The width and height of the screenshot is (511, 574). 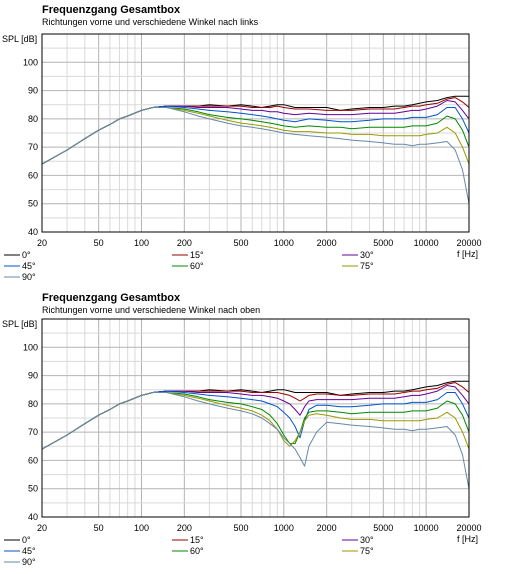 I want to click on chart-1-x-tick: 100, so click(x=141, y=243).